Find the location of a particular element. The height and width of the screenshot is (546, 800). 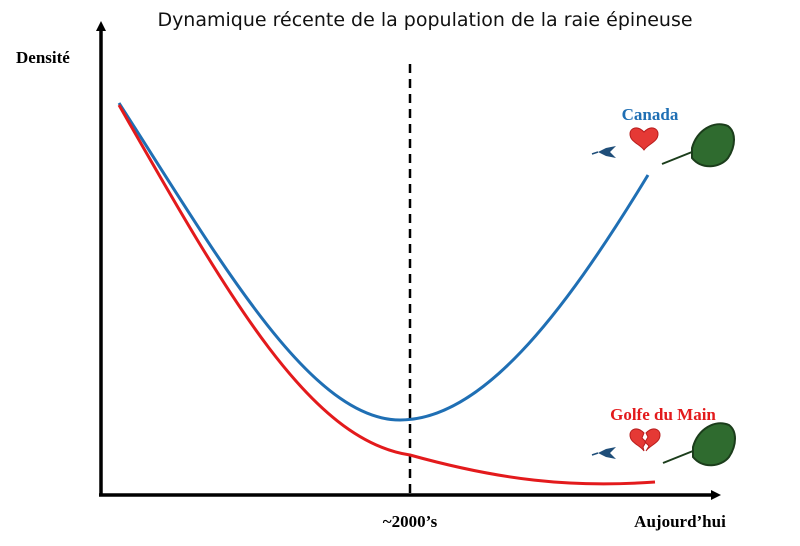

x-tick-label-today: Aujourd’hui is located at coordinates (680, 521).